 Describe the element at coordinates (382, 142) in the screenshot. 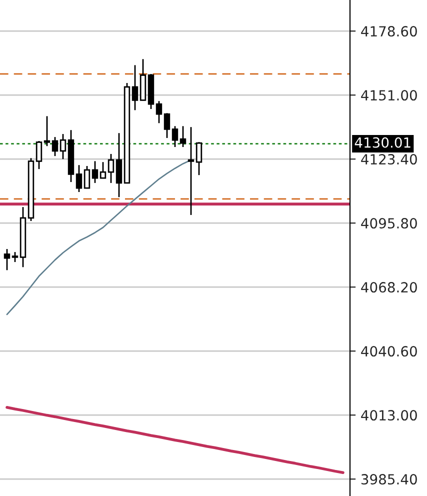

I see `ref-line-label: 4130.01` at that location.